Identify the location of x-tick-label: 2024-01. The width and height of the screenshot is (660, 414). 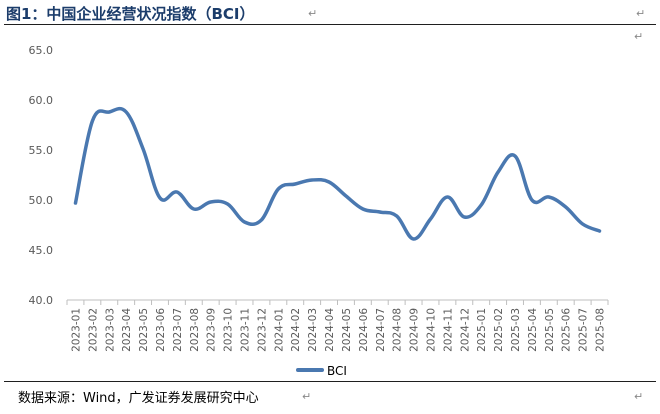
(279, 330).